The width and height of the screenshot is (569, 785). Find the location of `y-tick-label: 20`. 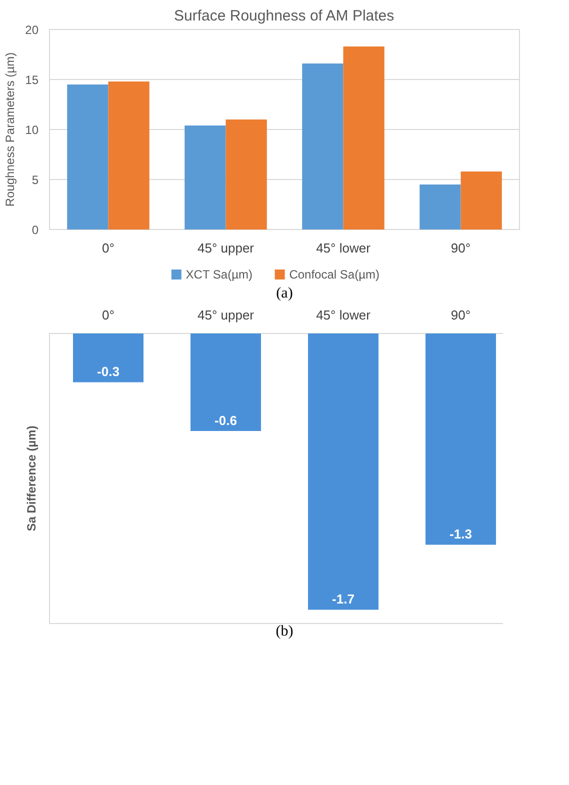

y-tick-label: 20 is located at coordinates (32, 30).